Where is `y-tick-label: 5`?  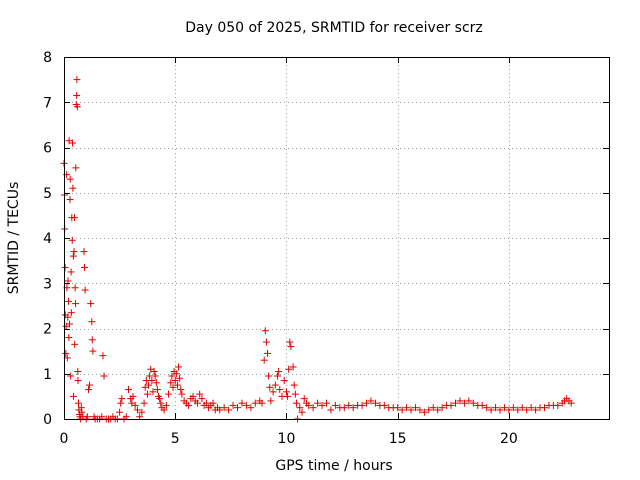 y-tick-label: 5 is located at coordinates (47, 194).